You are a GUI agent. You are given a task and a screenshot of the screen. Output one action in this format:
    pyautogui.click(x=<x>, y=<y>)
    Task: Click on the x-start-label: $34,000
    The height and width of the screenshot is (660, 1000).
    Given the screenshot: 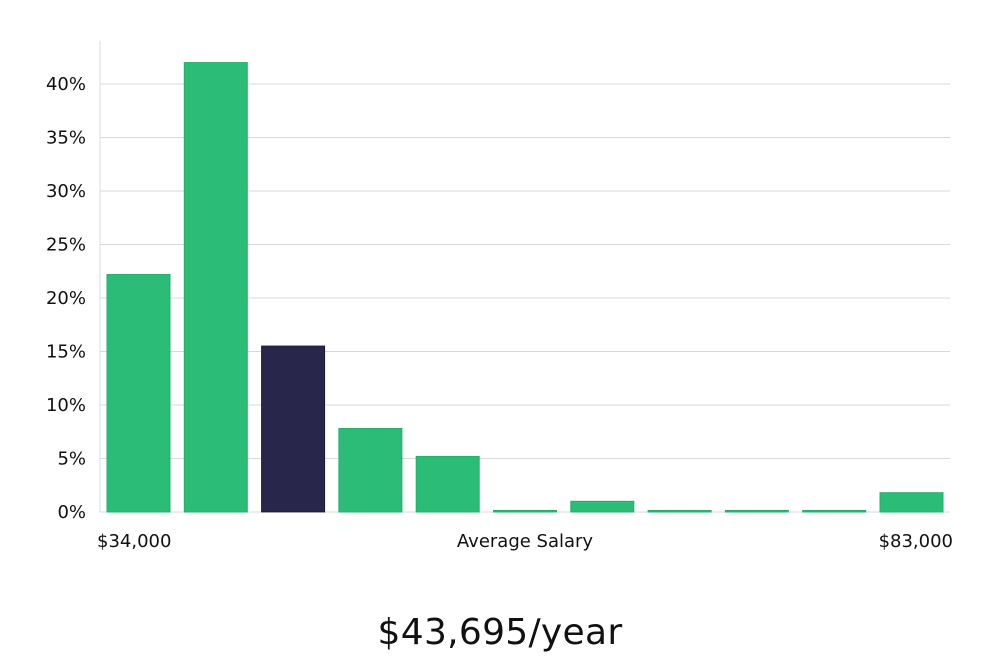 What is the action you would take?
    pyautogui.click(x=134, y=541)
    